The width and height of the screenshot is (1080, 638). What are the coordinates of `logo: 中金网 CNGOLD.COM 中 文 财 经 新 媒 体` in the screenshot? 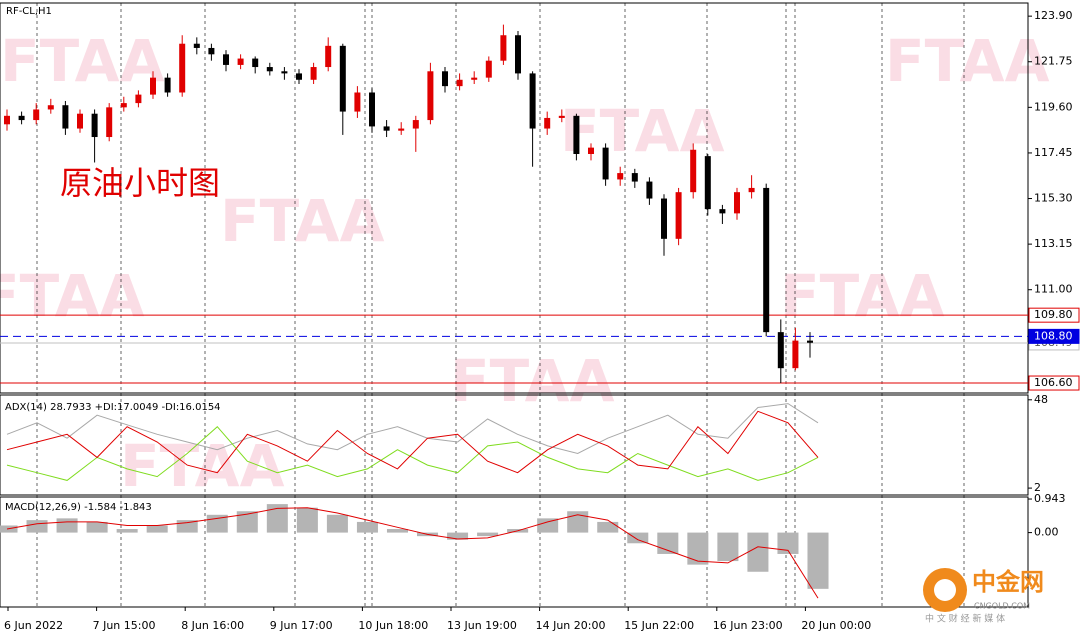 It's located at (983, 596).